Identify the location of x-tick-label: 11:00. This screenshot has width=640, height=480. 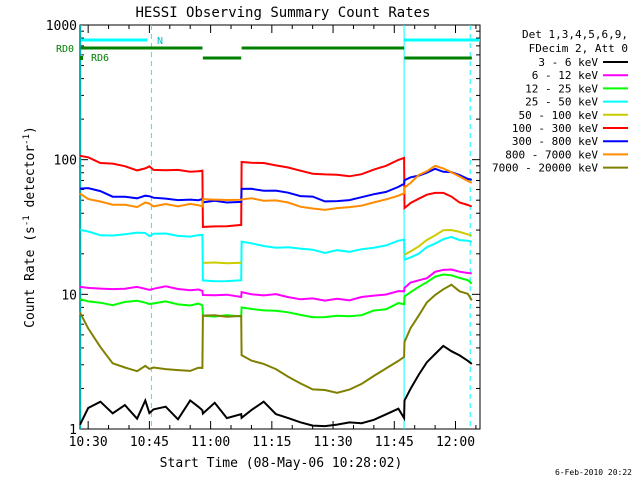
(210, 442).